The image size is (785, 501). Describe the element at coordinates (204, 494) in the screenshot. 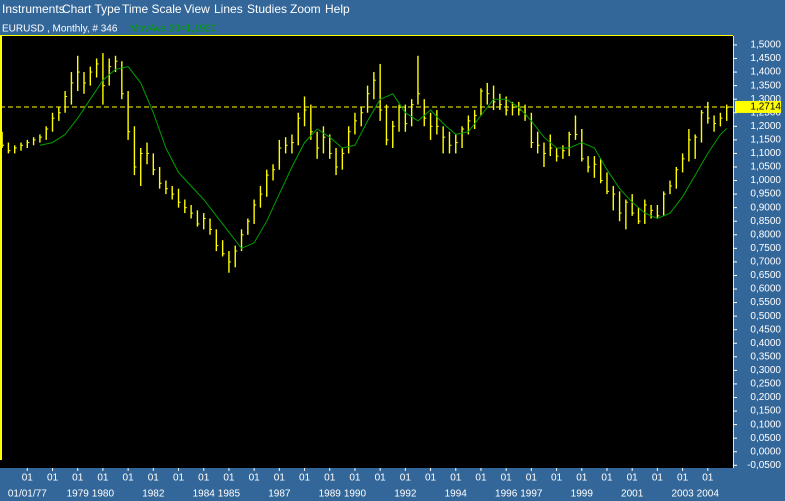

I see `year-label: 1984` at that location.